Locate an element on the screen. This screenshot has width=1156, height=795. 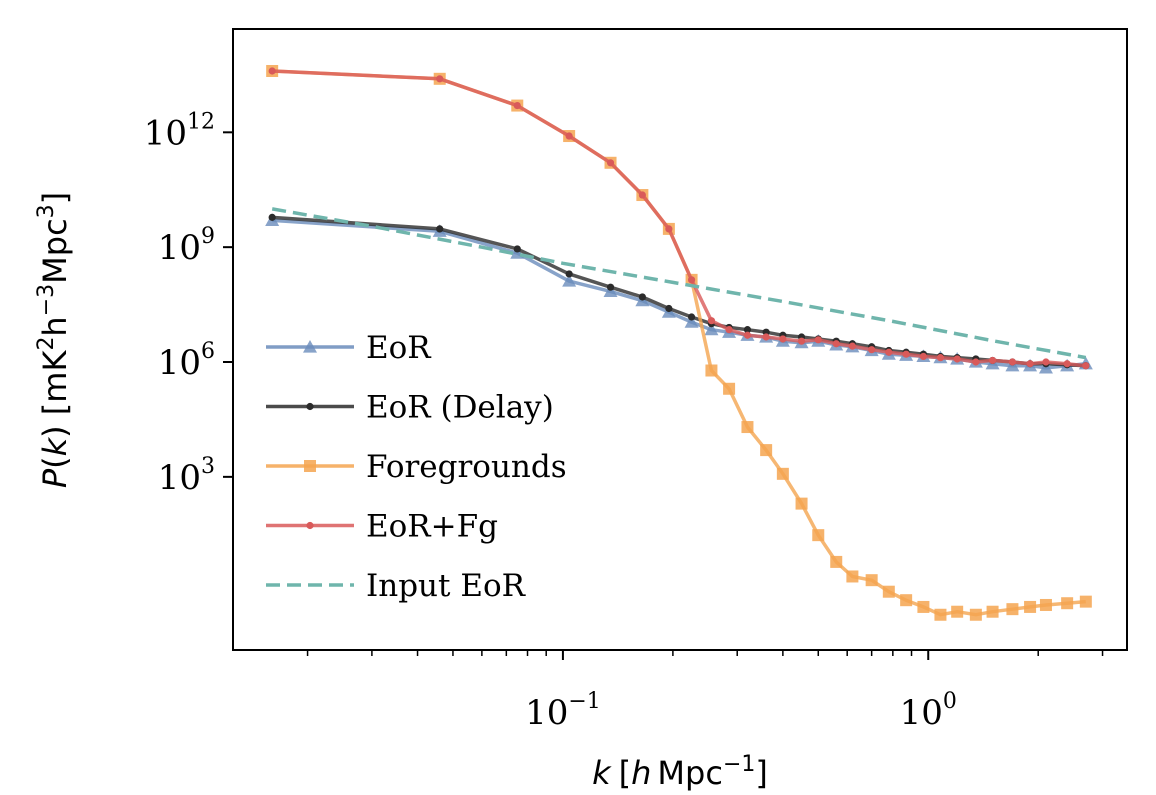
y-axis-label: P(k) [mK2h−3Mpc3] is located at coordinates (54, 340).